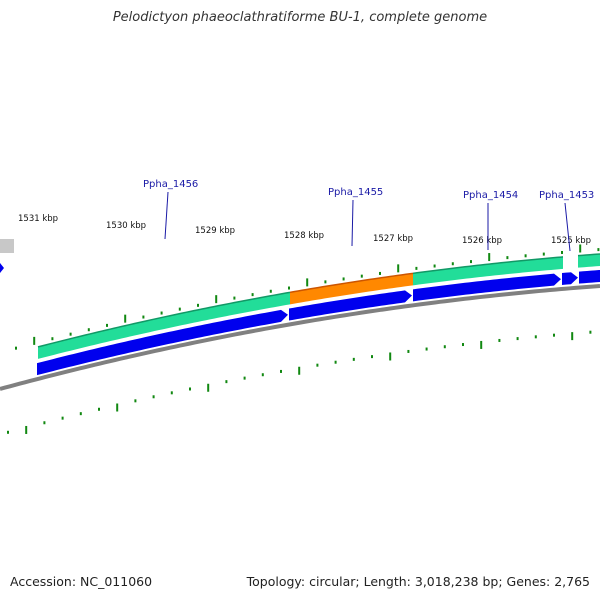  Describe the element at coordinates (170, 184) in the screenshot. I see `gene-label: Ppha_1456` at that location.